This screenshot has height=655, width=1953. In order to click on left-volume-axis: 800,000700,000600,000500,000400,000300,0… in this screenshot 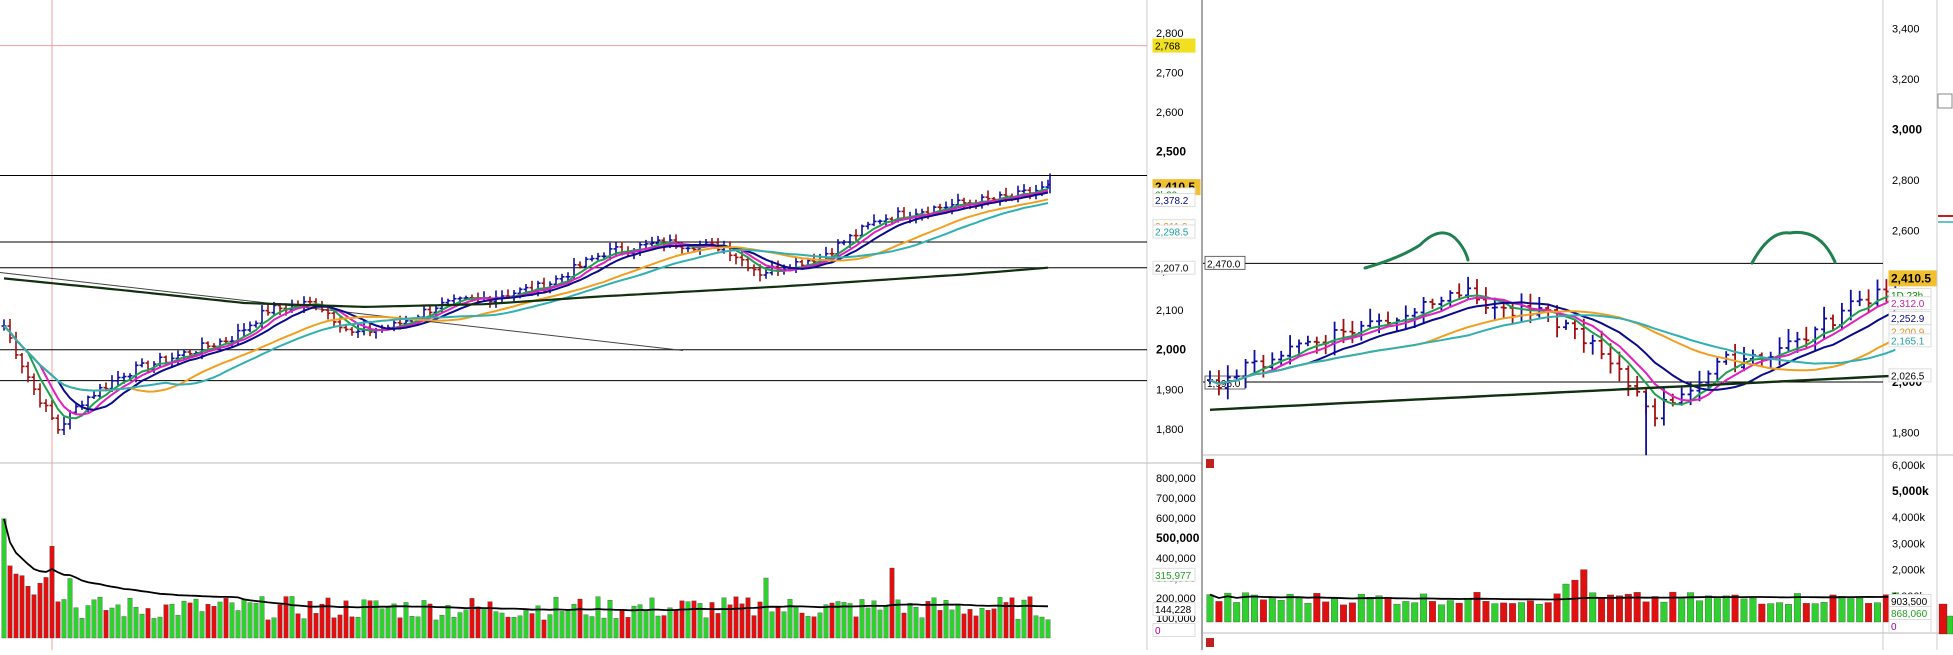, I will do `click(1176, 555)`.